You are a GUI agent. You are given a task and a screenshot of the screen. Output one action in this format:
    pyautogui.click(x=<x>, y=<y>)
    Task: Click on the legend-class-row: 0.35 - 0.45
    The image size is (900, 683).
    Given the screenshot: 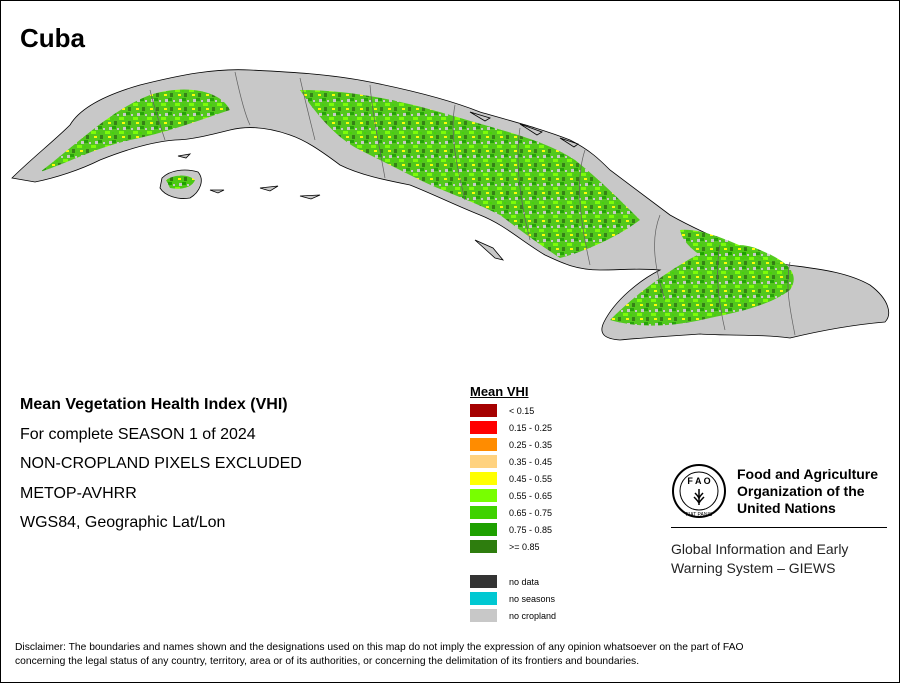 What is the action you would take?
    pyautogui.click(x=513, y=461)
    